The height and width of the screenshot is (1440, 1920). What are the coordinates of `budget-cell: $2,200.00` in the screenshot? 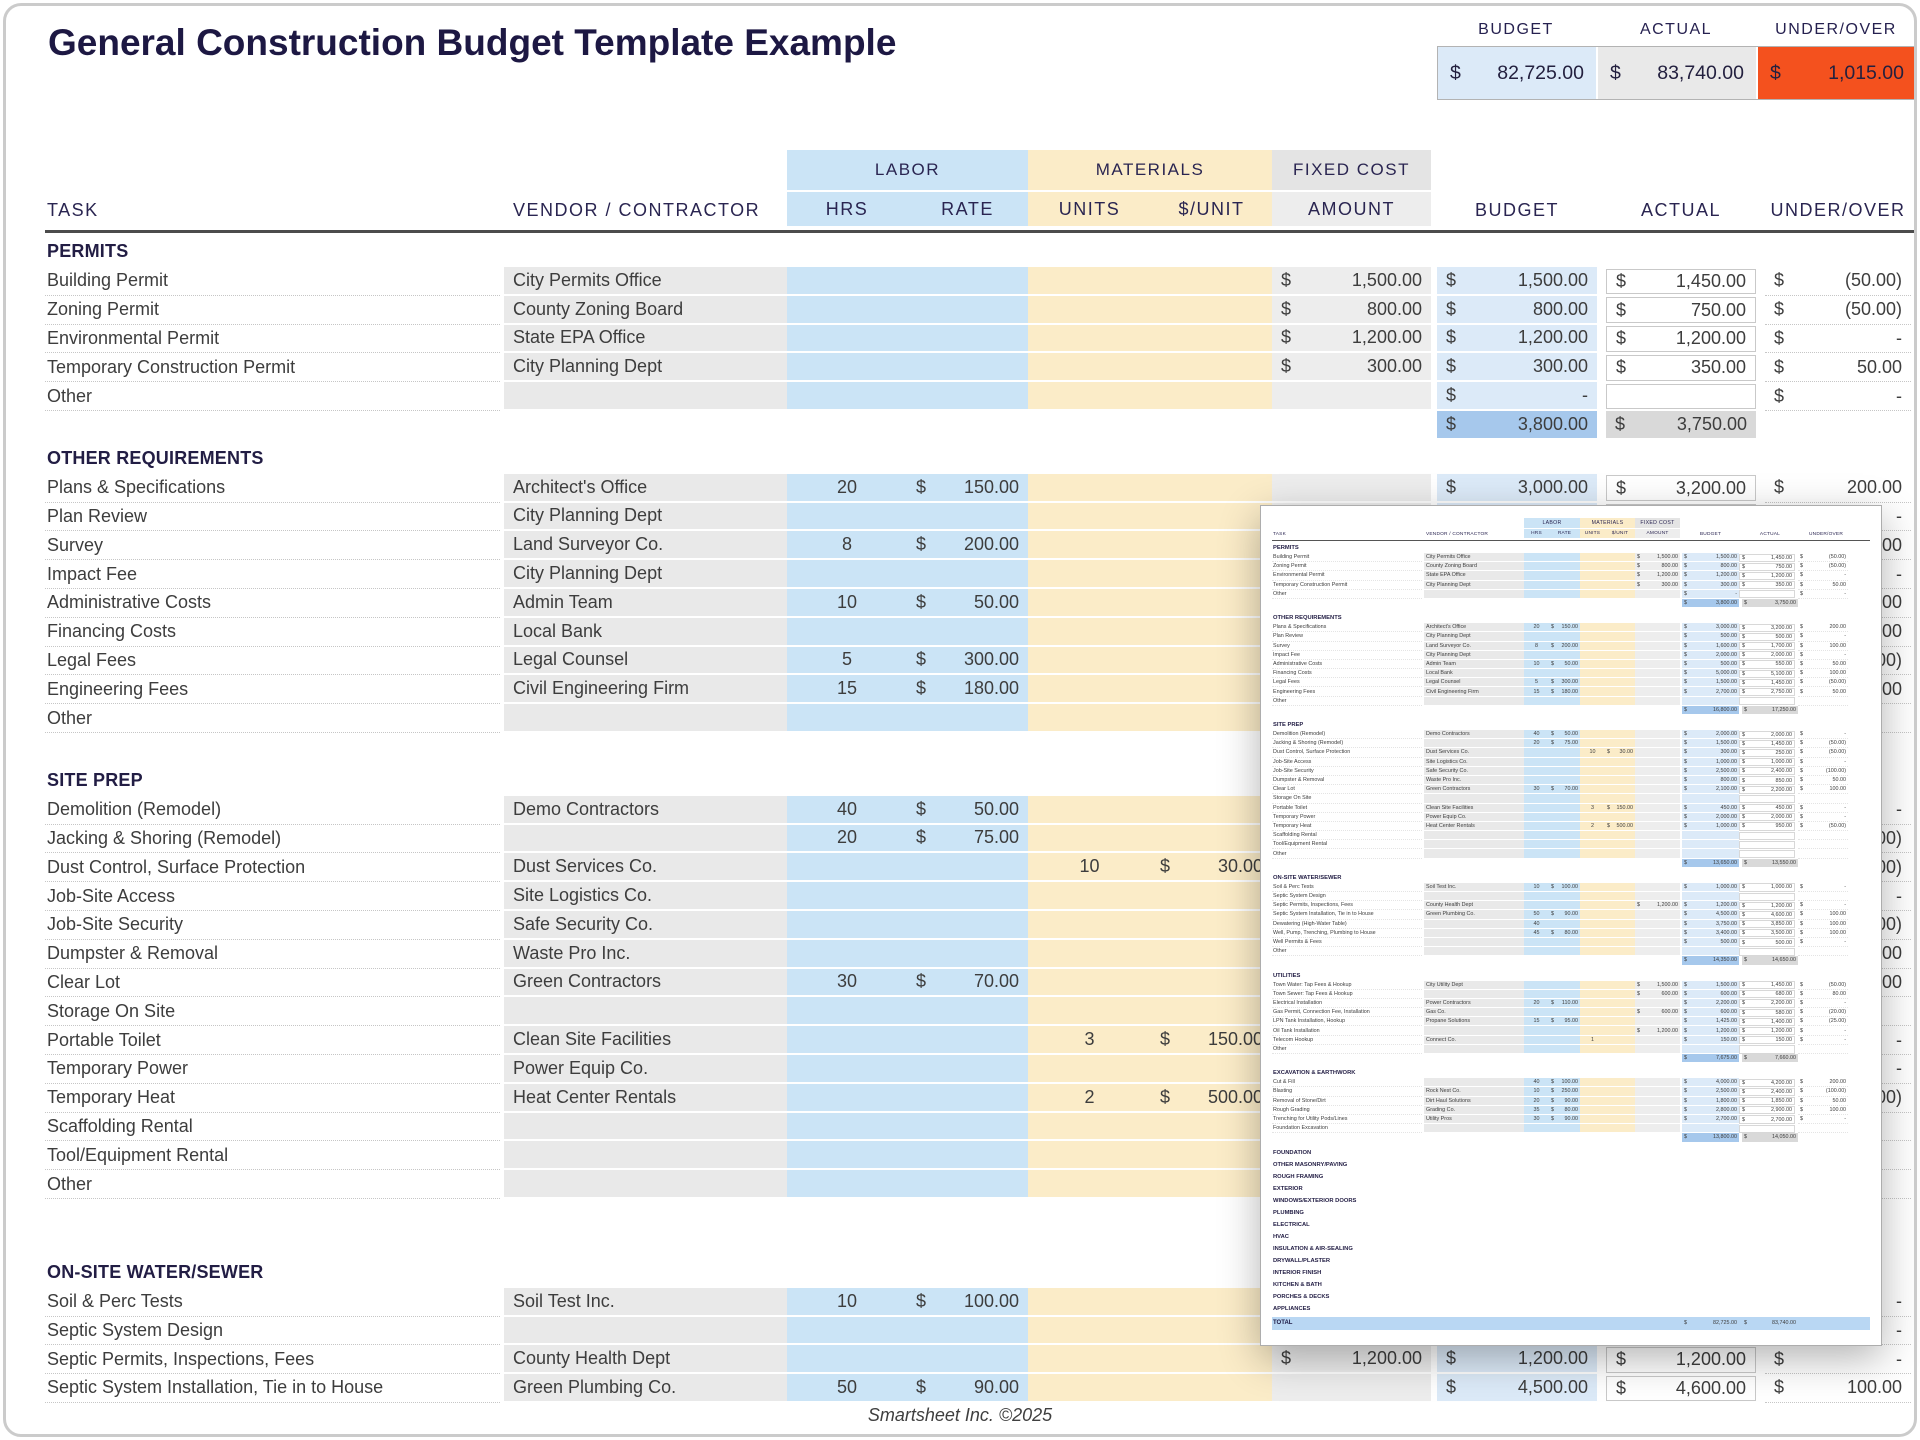 It's located at (1710, 1003).